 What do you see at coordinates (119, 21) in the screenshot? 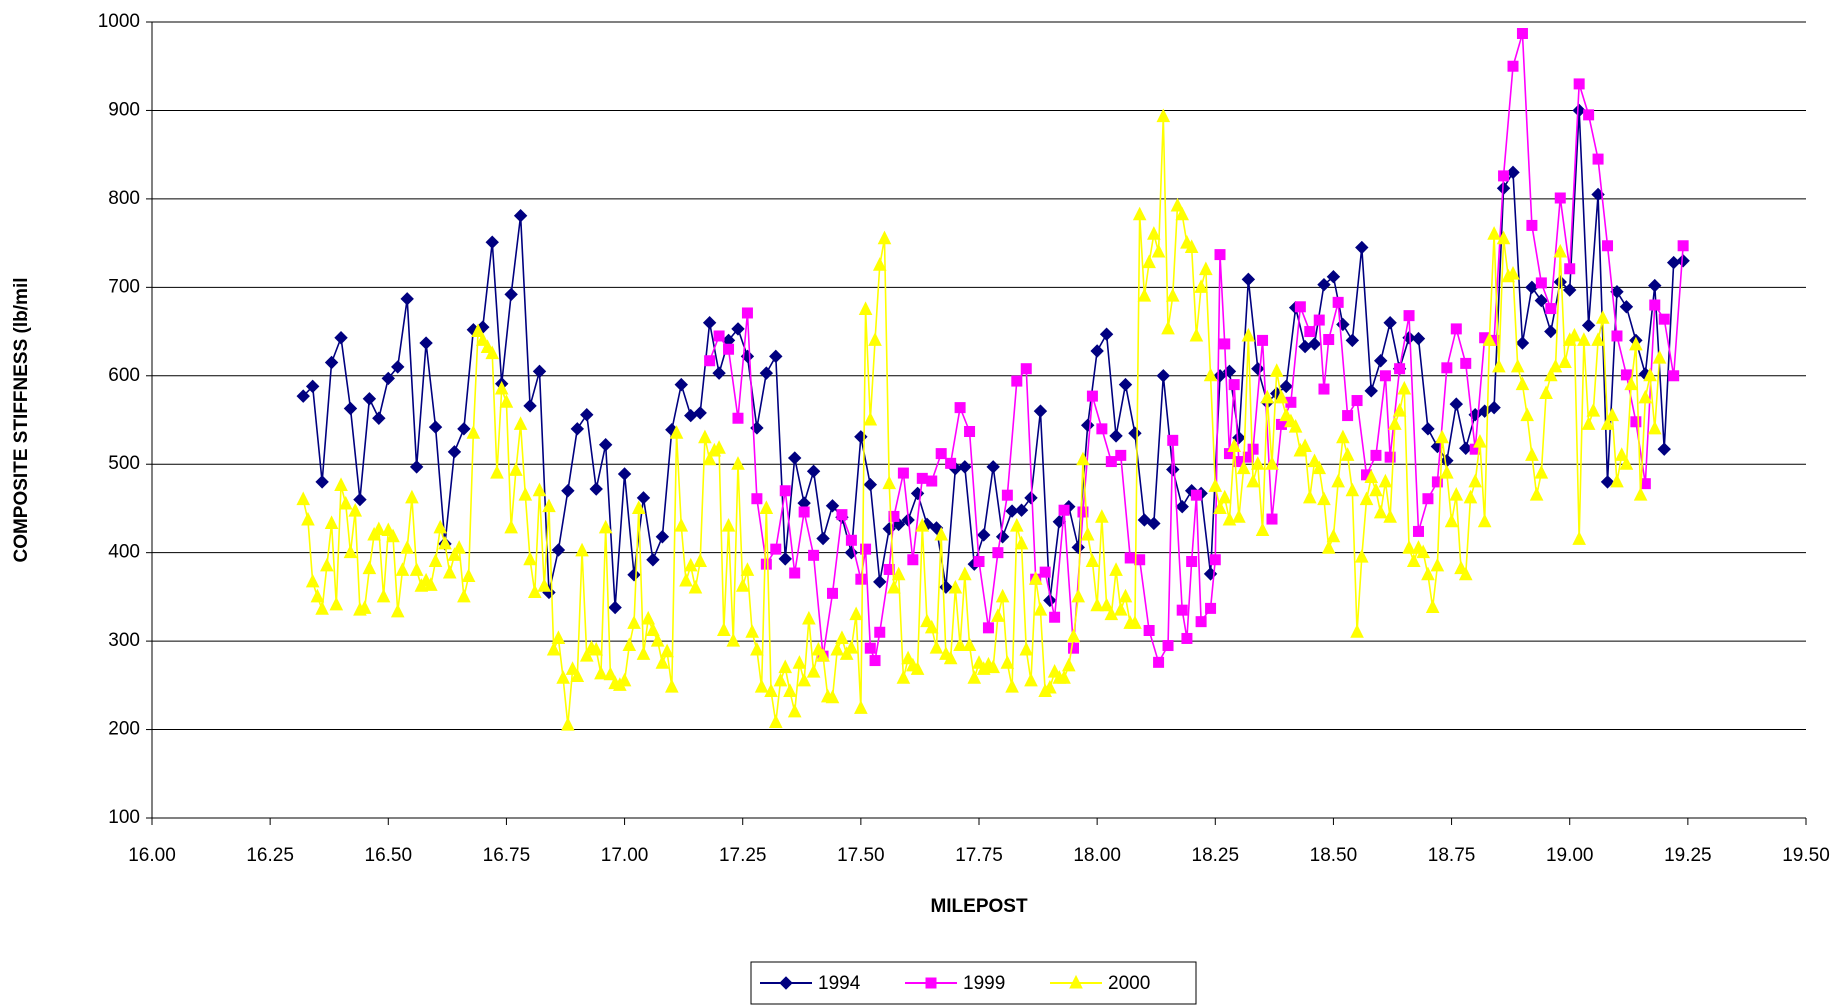
I see `y-tick-label: 1000` at bounding box center [119, 21].